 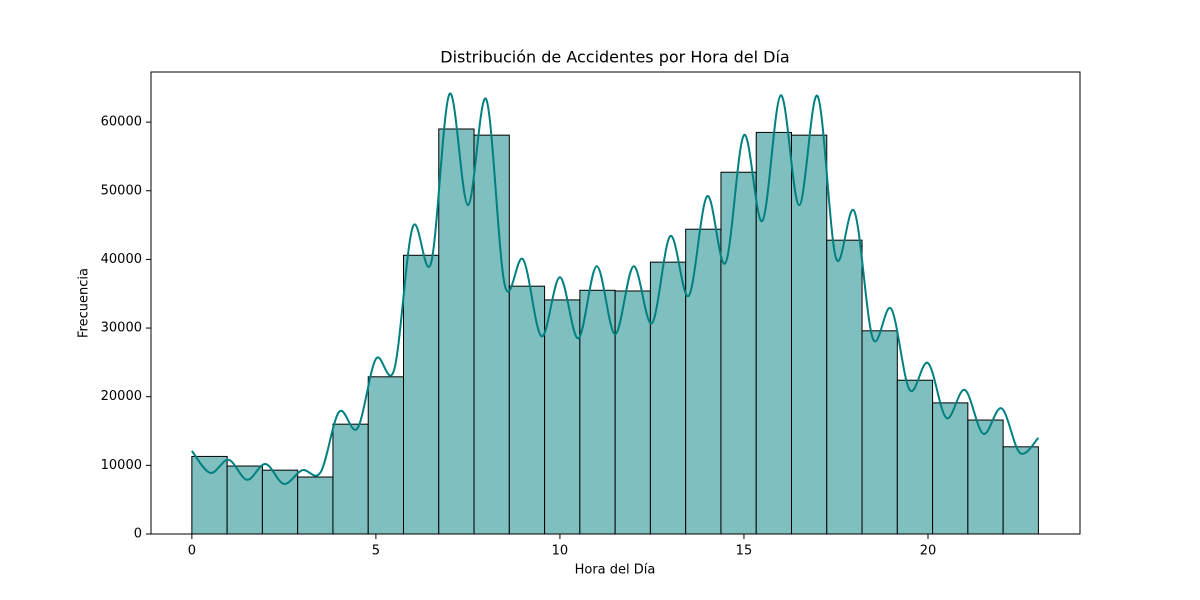 What do you see at coordinates (121, 465) in the screenshot?
I see `y-tick-label: 10000` at bounding box center [121, 465].